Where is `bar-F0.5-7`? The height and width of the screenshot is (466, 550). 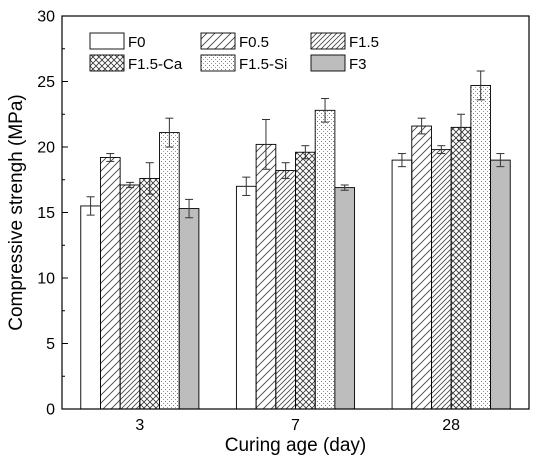 bar-F0.5-7 is located at coordinates (266, 276).